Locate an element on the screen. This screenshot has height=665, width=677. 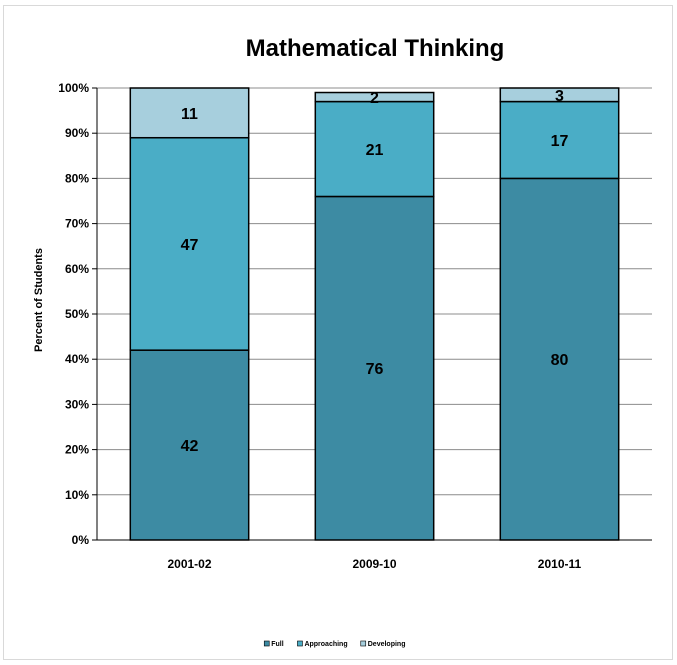
x-tick-labels: 2001-02 2009-10 2010-11 is located at coordinates (374, 564).